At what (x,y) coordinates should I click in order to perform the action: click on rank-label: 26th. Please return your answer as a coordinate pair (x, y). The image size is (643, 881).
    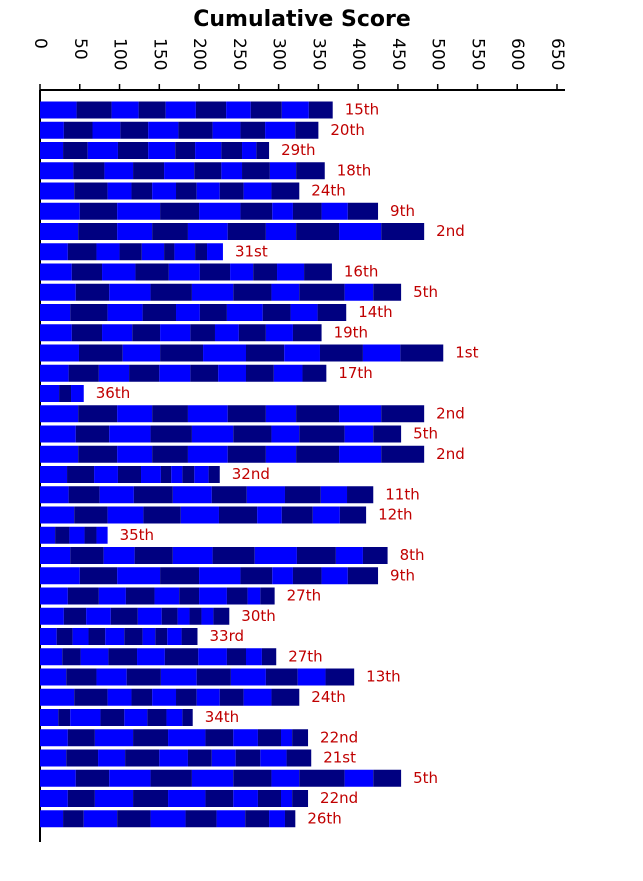
    Looking at the image, I should click on (324, 818).